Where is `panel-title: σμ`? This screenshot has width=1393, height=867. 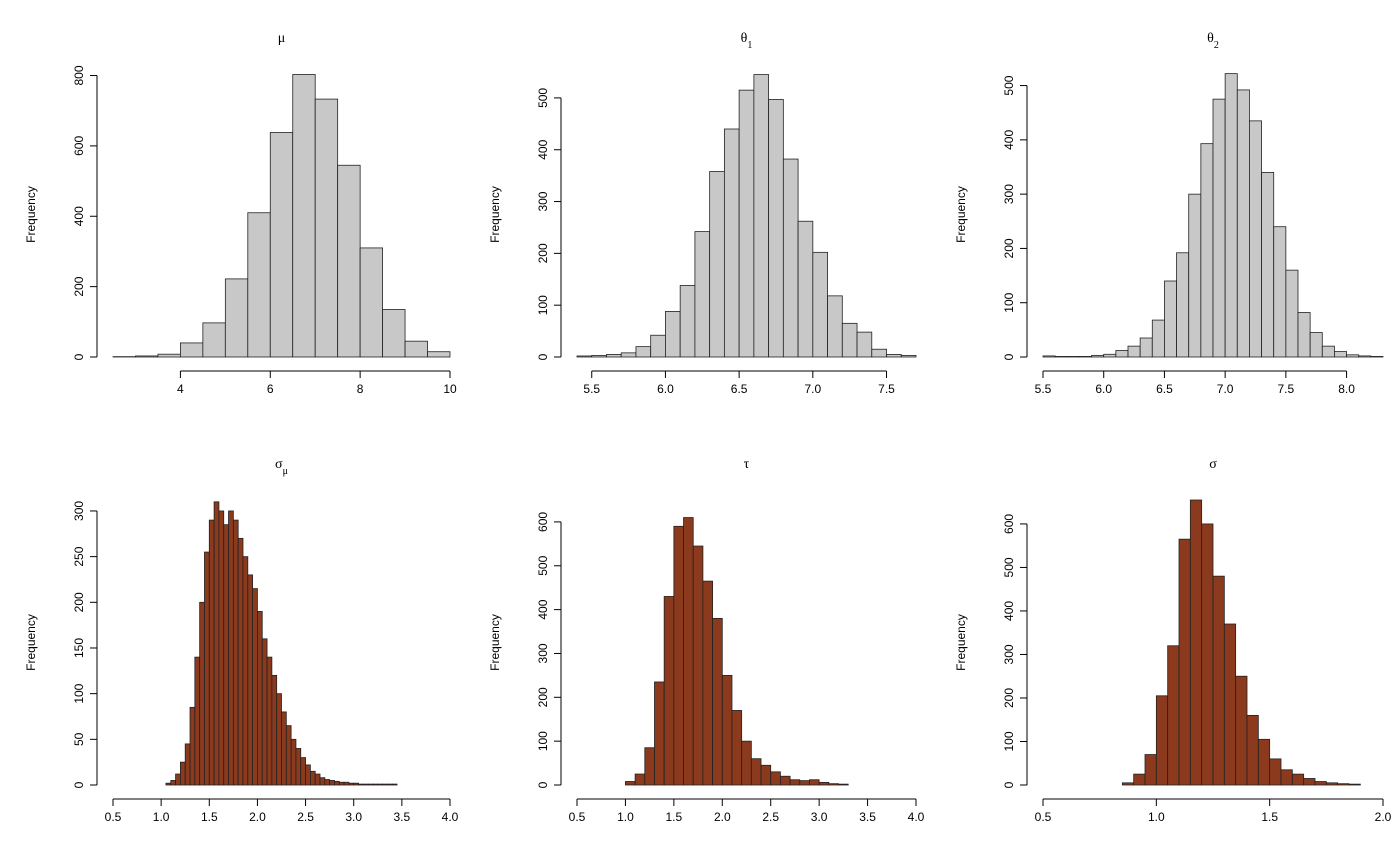 panel-title: σμ is located at coordinates (281, 467).